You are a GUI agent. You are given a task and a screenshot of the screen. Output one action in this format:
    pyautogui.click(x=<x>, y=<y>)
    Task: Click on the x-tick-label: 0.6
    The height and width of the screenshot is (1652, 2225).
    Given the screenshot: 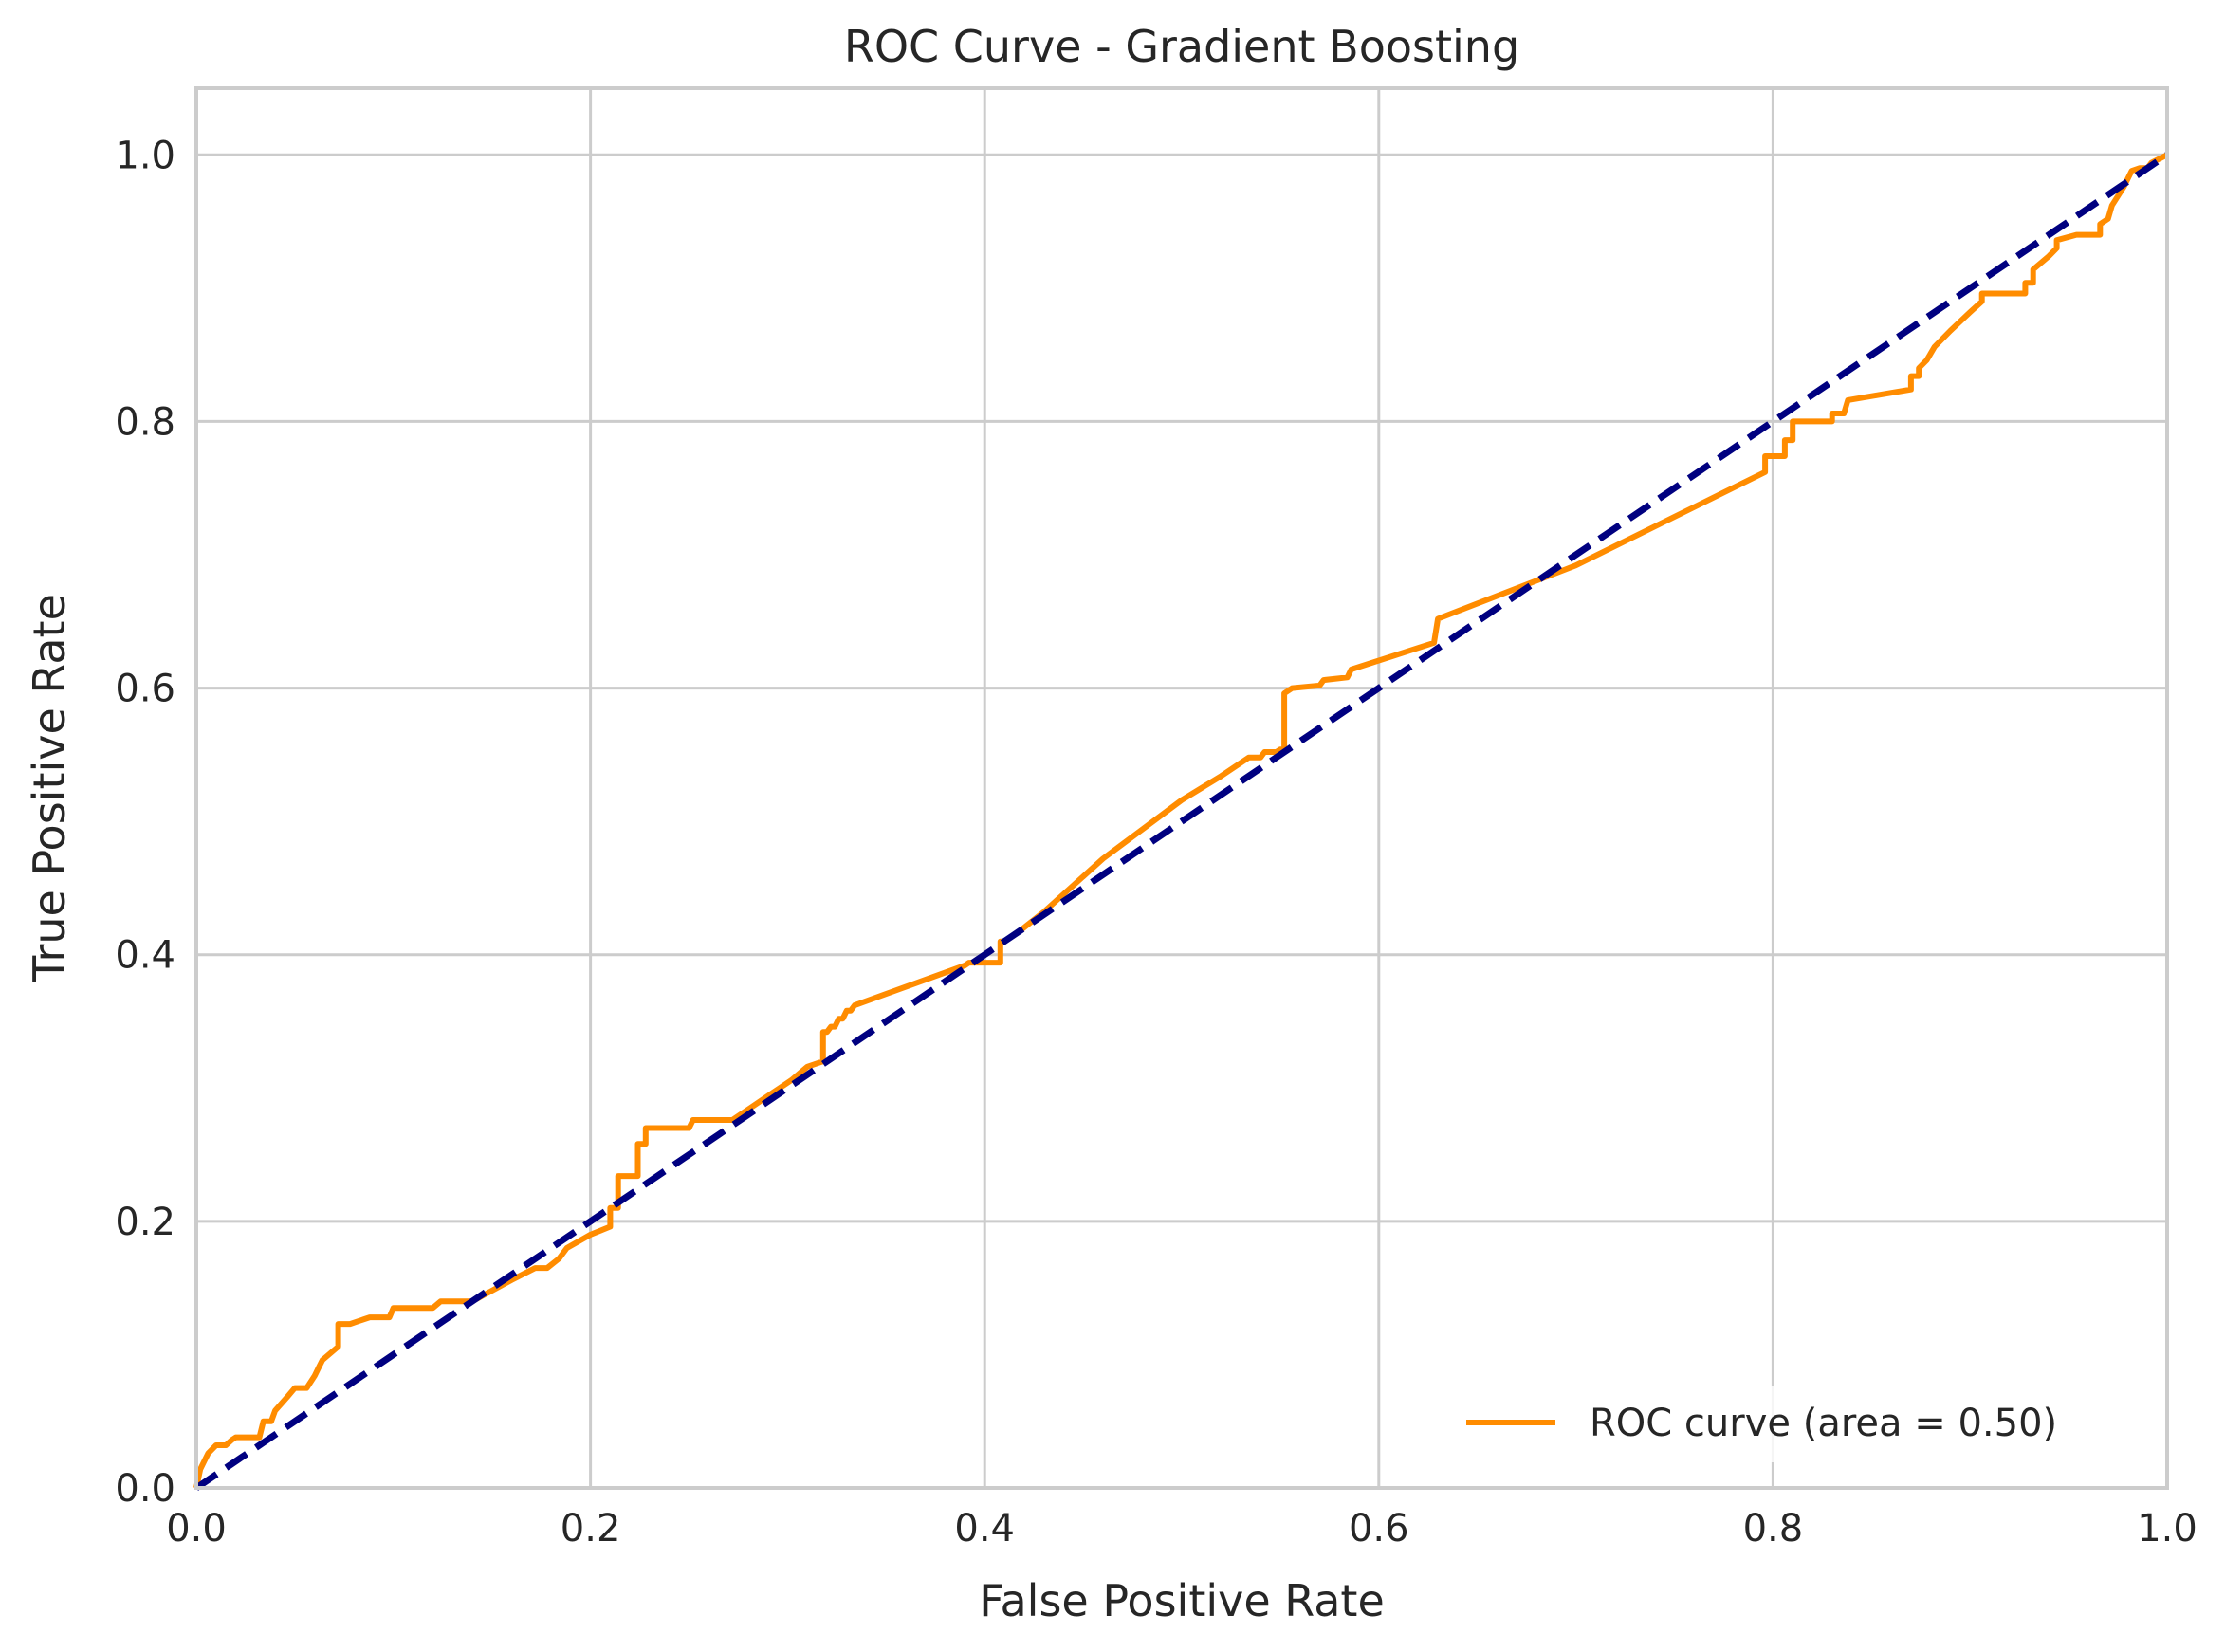 What is the action you would take?
    pyautogui.click(x=1379, y=1529)
    